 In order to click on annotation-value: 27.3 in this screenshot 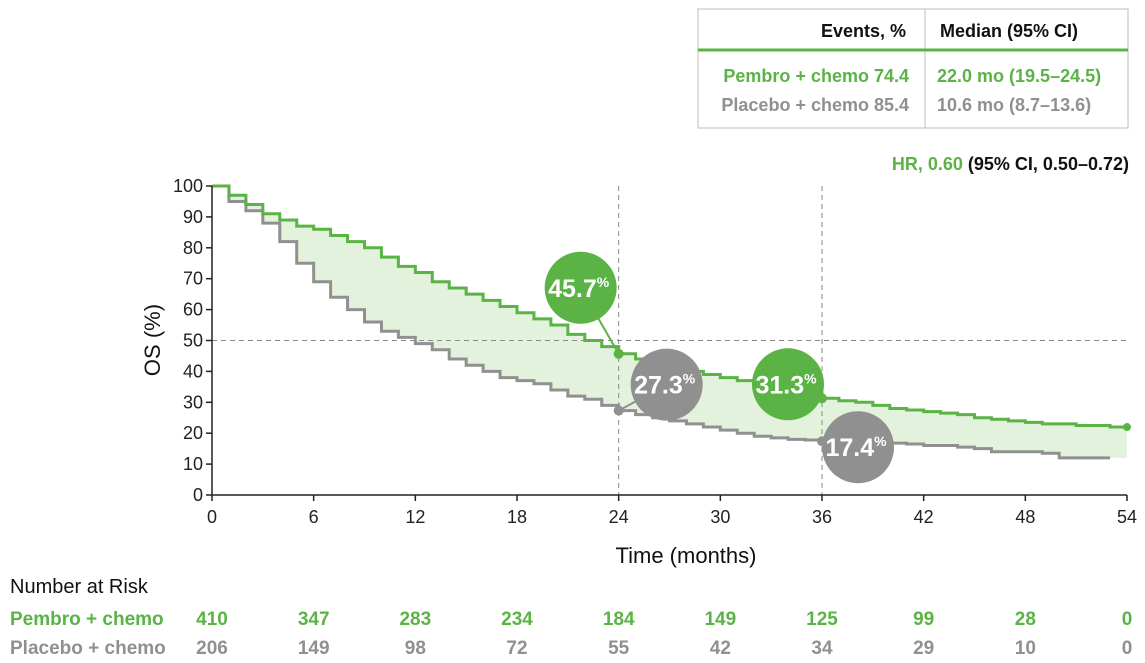, I will do `click(658, 386)`.